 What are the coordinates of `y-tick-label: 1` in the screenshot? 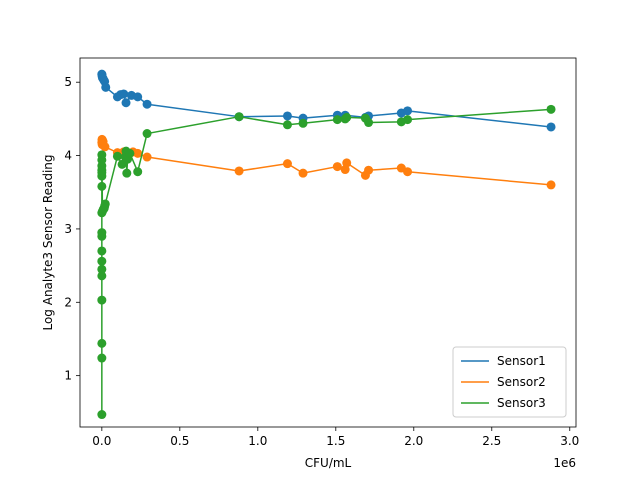 It's located at (68, 376).